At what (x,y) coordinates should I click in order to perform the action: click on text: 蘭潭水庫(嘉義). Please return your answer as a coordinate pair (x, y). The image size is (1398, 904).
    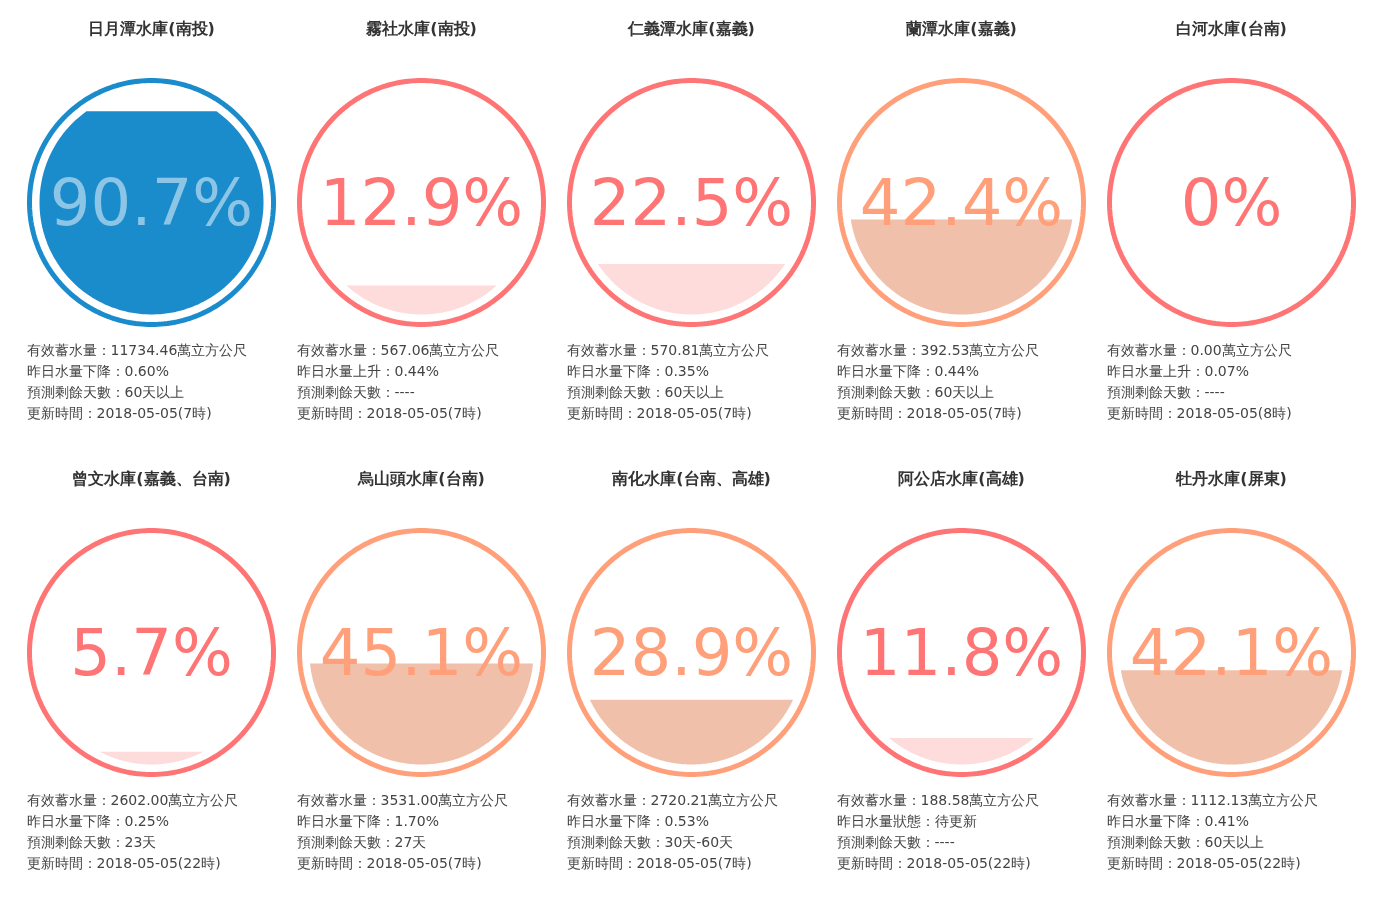
    Looking at the image, I should click on (961, 28).